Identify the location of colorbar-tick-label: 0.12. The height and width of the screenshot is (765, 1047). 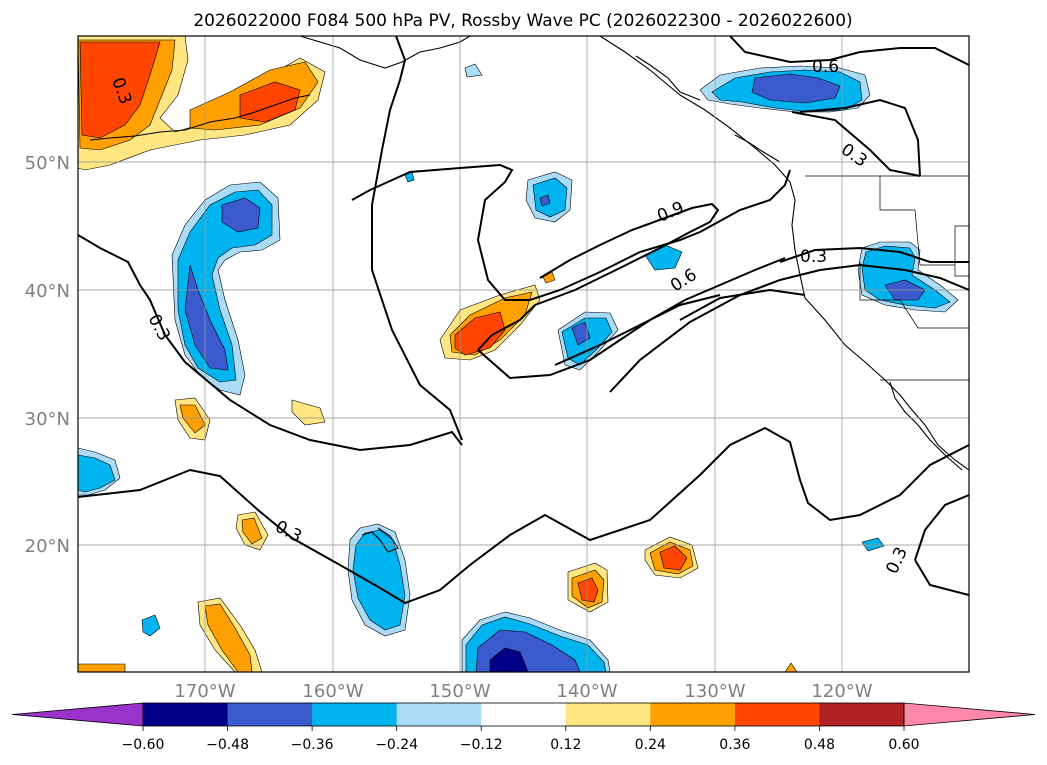
(565, 745).